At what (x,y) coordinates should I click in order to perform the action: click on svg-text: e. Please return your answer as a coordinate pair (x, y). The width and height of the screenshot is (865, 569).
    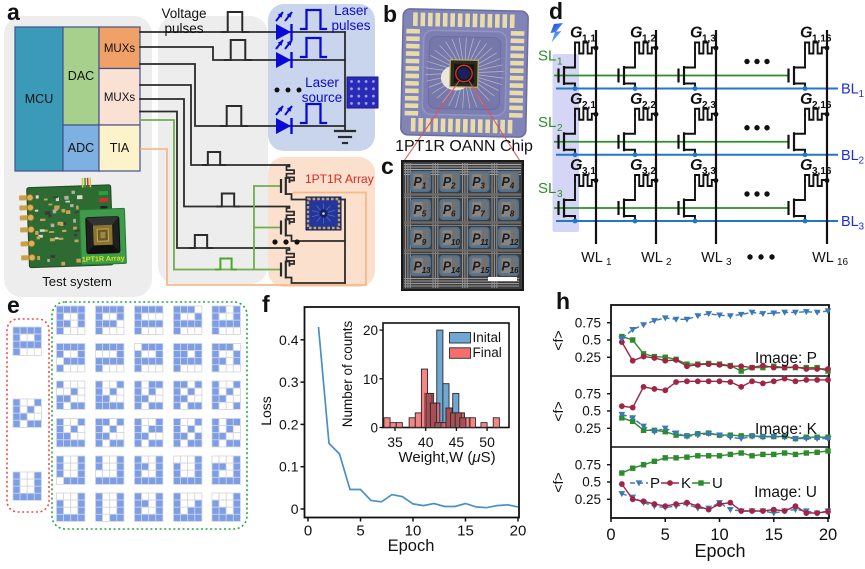
    Looking at the image, I should click on (13, 305).